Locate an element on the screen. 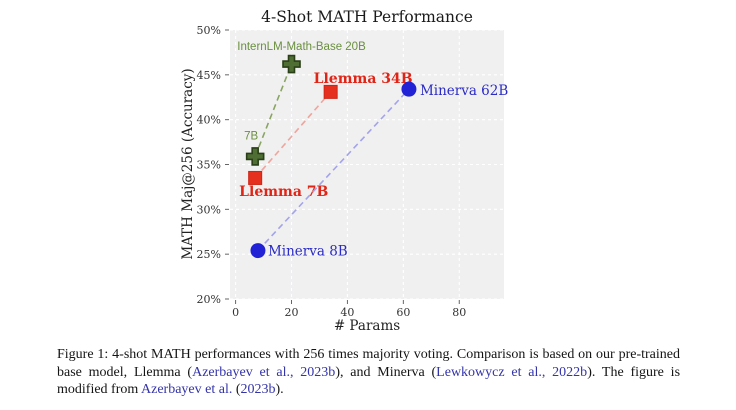 The image size is (736, 410). y-tick-label: 45% is located at coordinates (209, 75).